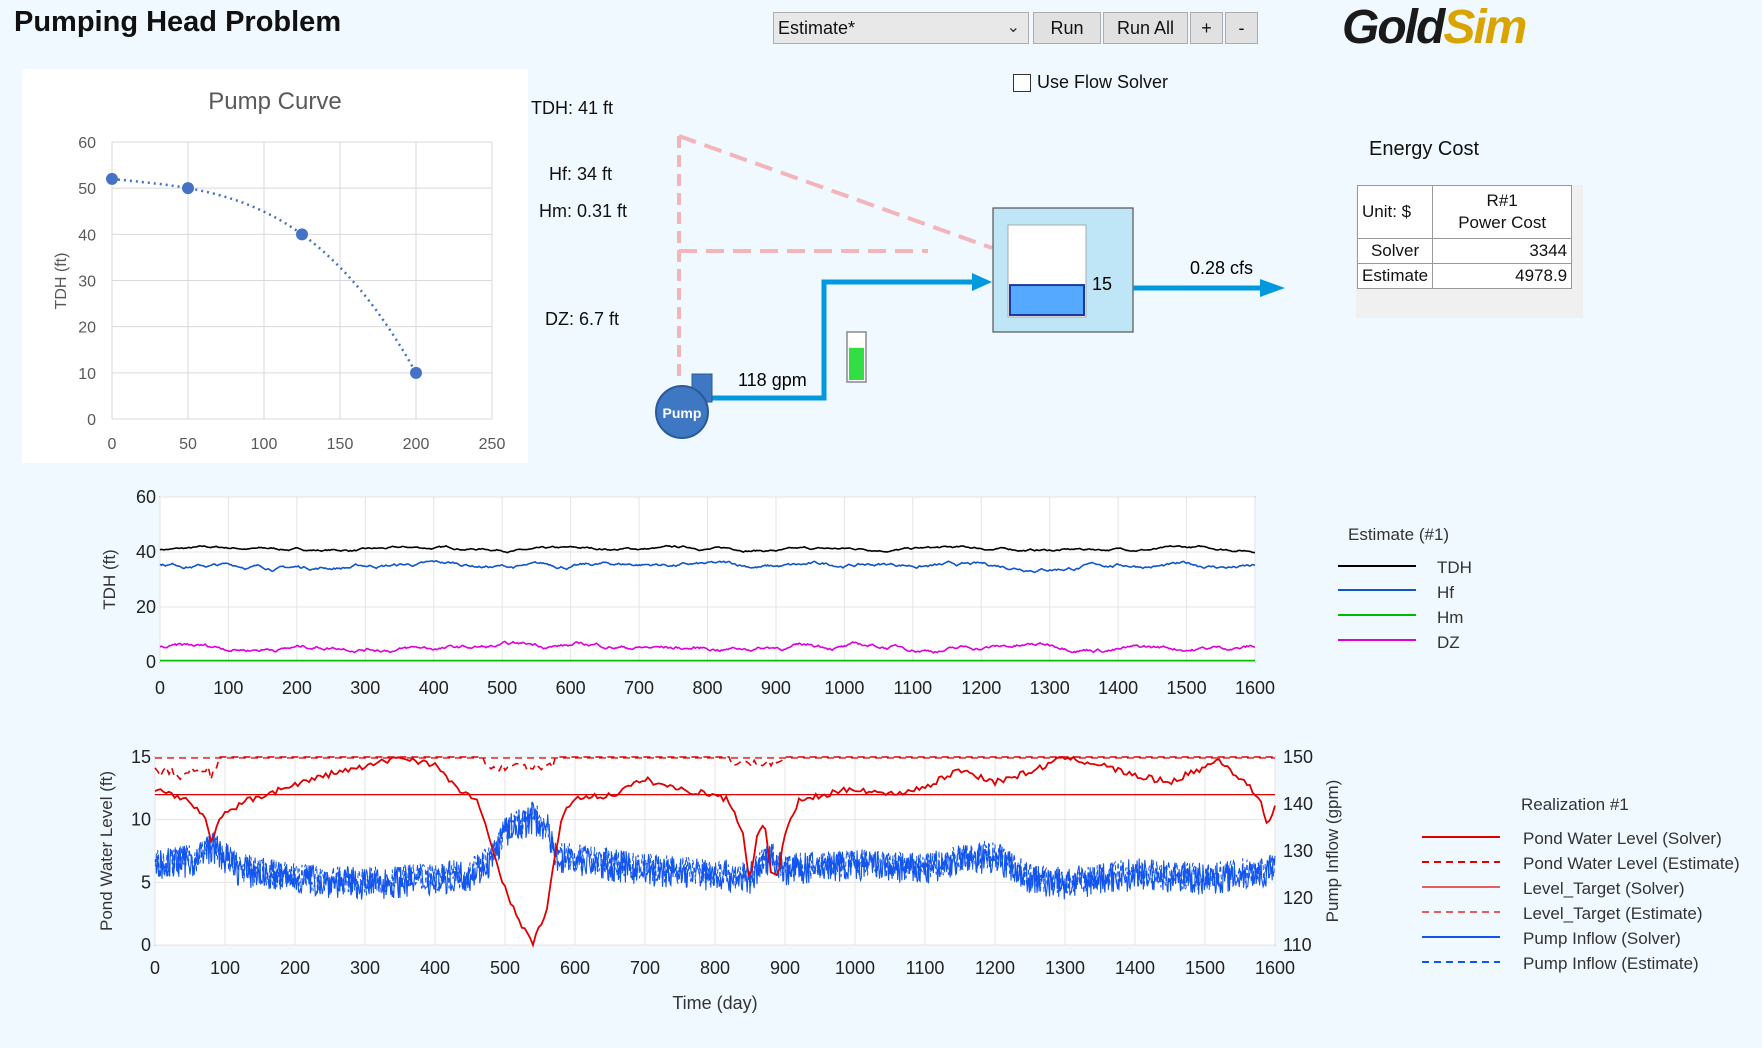  I want to click on legend-target-estimate: Level_Target (Estimate), so click(1613, 913).